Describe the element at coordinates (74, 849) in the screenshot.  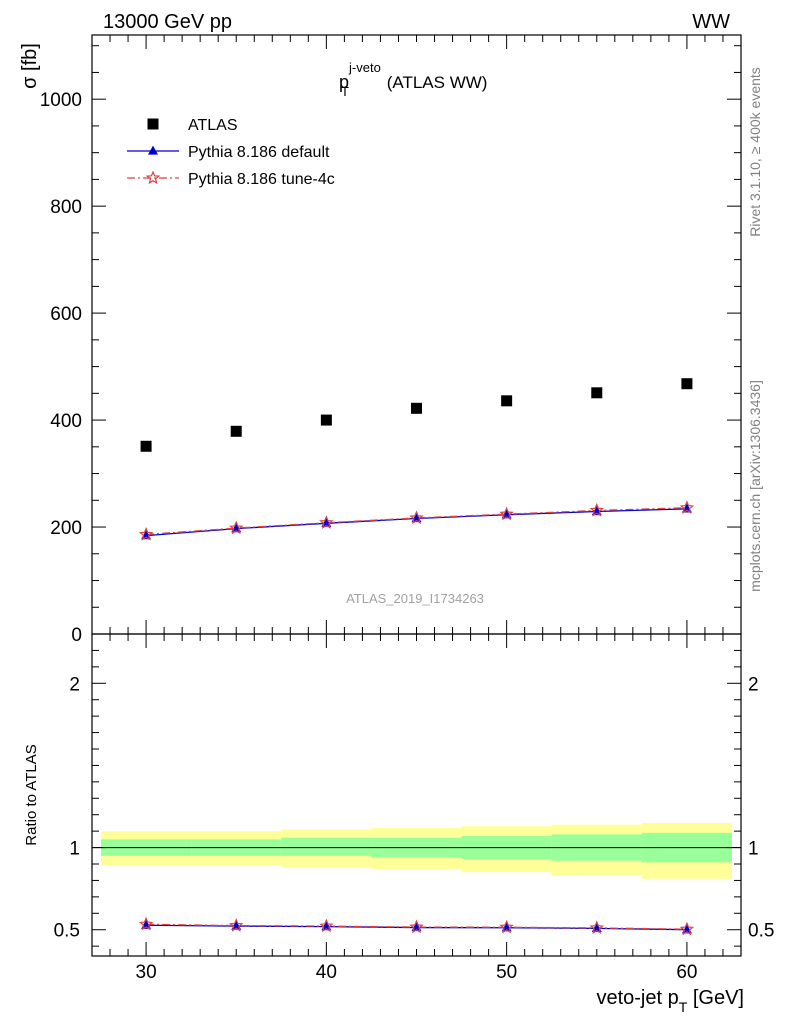
I see `ratio-y-tick-label-left: 1` at that location.